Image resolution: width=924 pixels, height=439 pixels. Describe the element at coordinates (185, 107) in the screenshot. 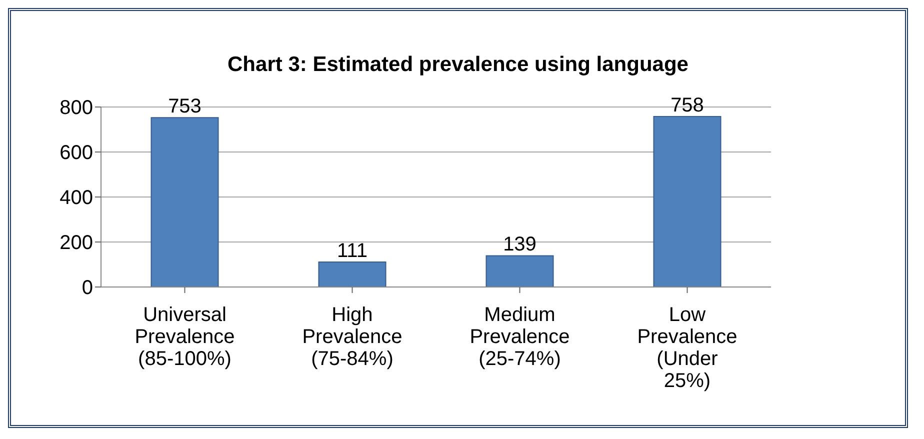

I see `data-label: 753` at that location.